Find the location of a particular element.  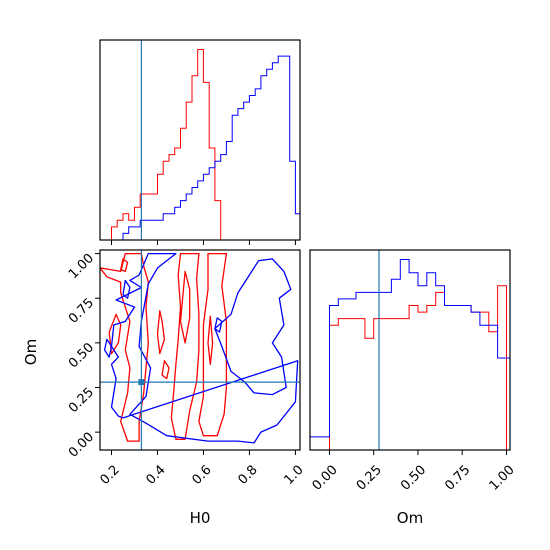

contour-group is located at coordinates (199, 348).